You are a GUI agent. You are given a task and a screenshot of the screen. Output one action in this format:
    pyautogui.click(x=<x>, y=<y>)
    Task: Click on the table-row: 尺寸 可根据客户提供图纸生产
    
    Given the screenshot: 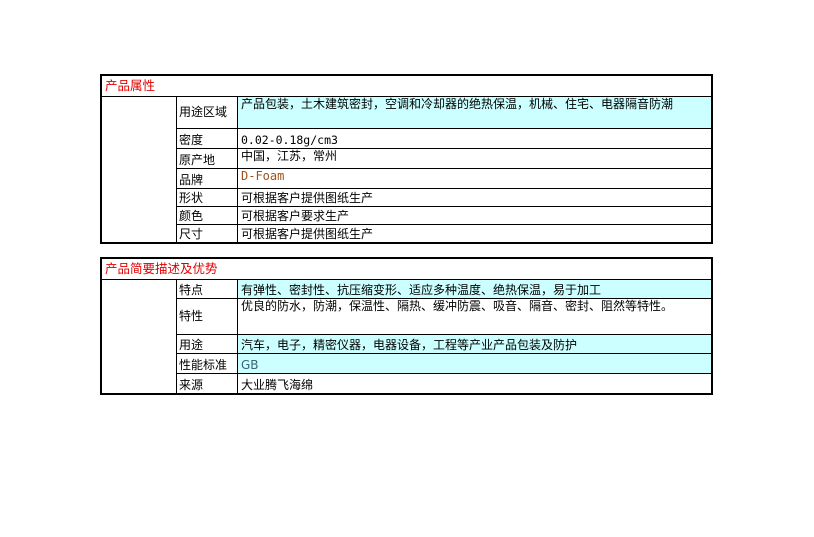 What is the action you would take?
    pyautogui.click(x=444, y=233)
    